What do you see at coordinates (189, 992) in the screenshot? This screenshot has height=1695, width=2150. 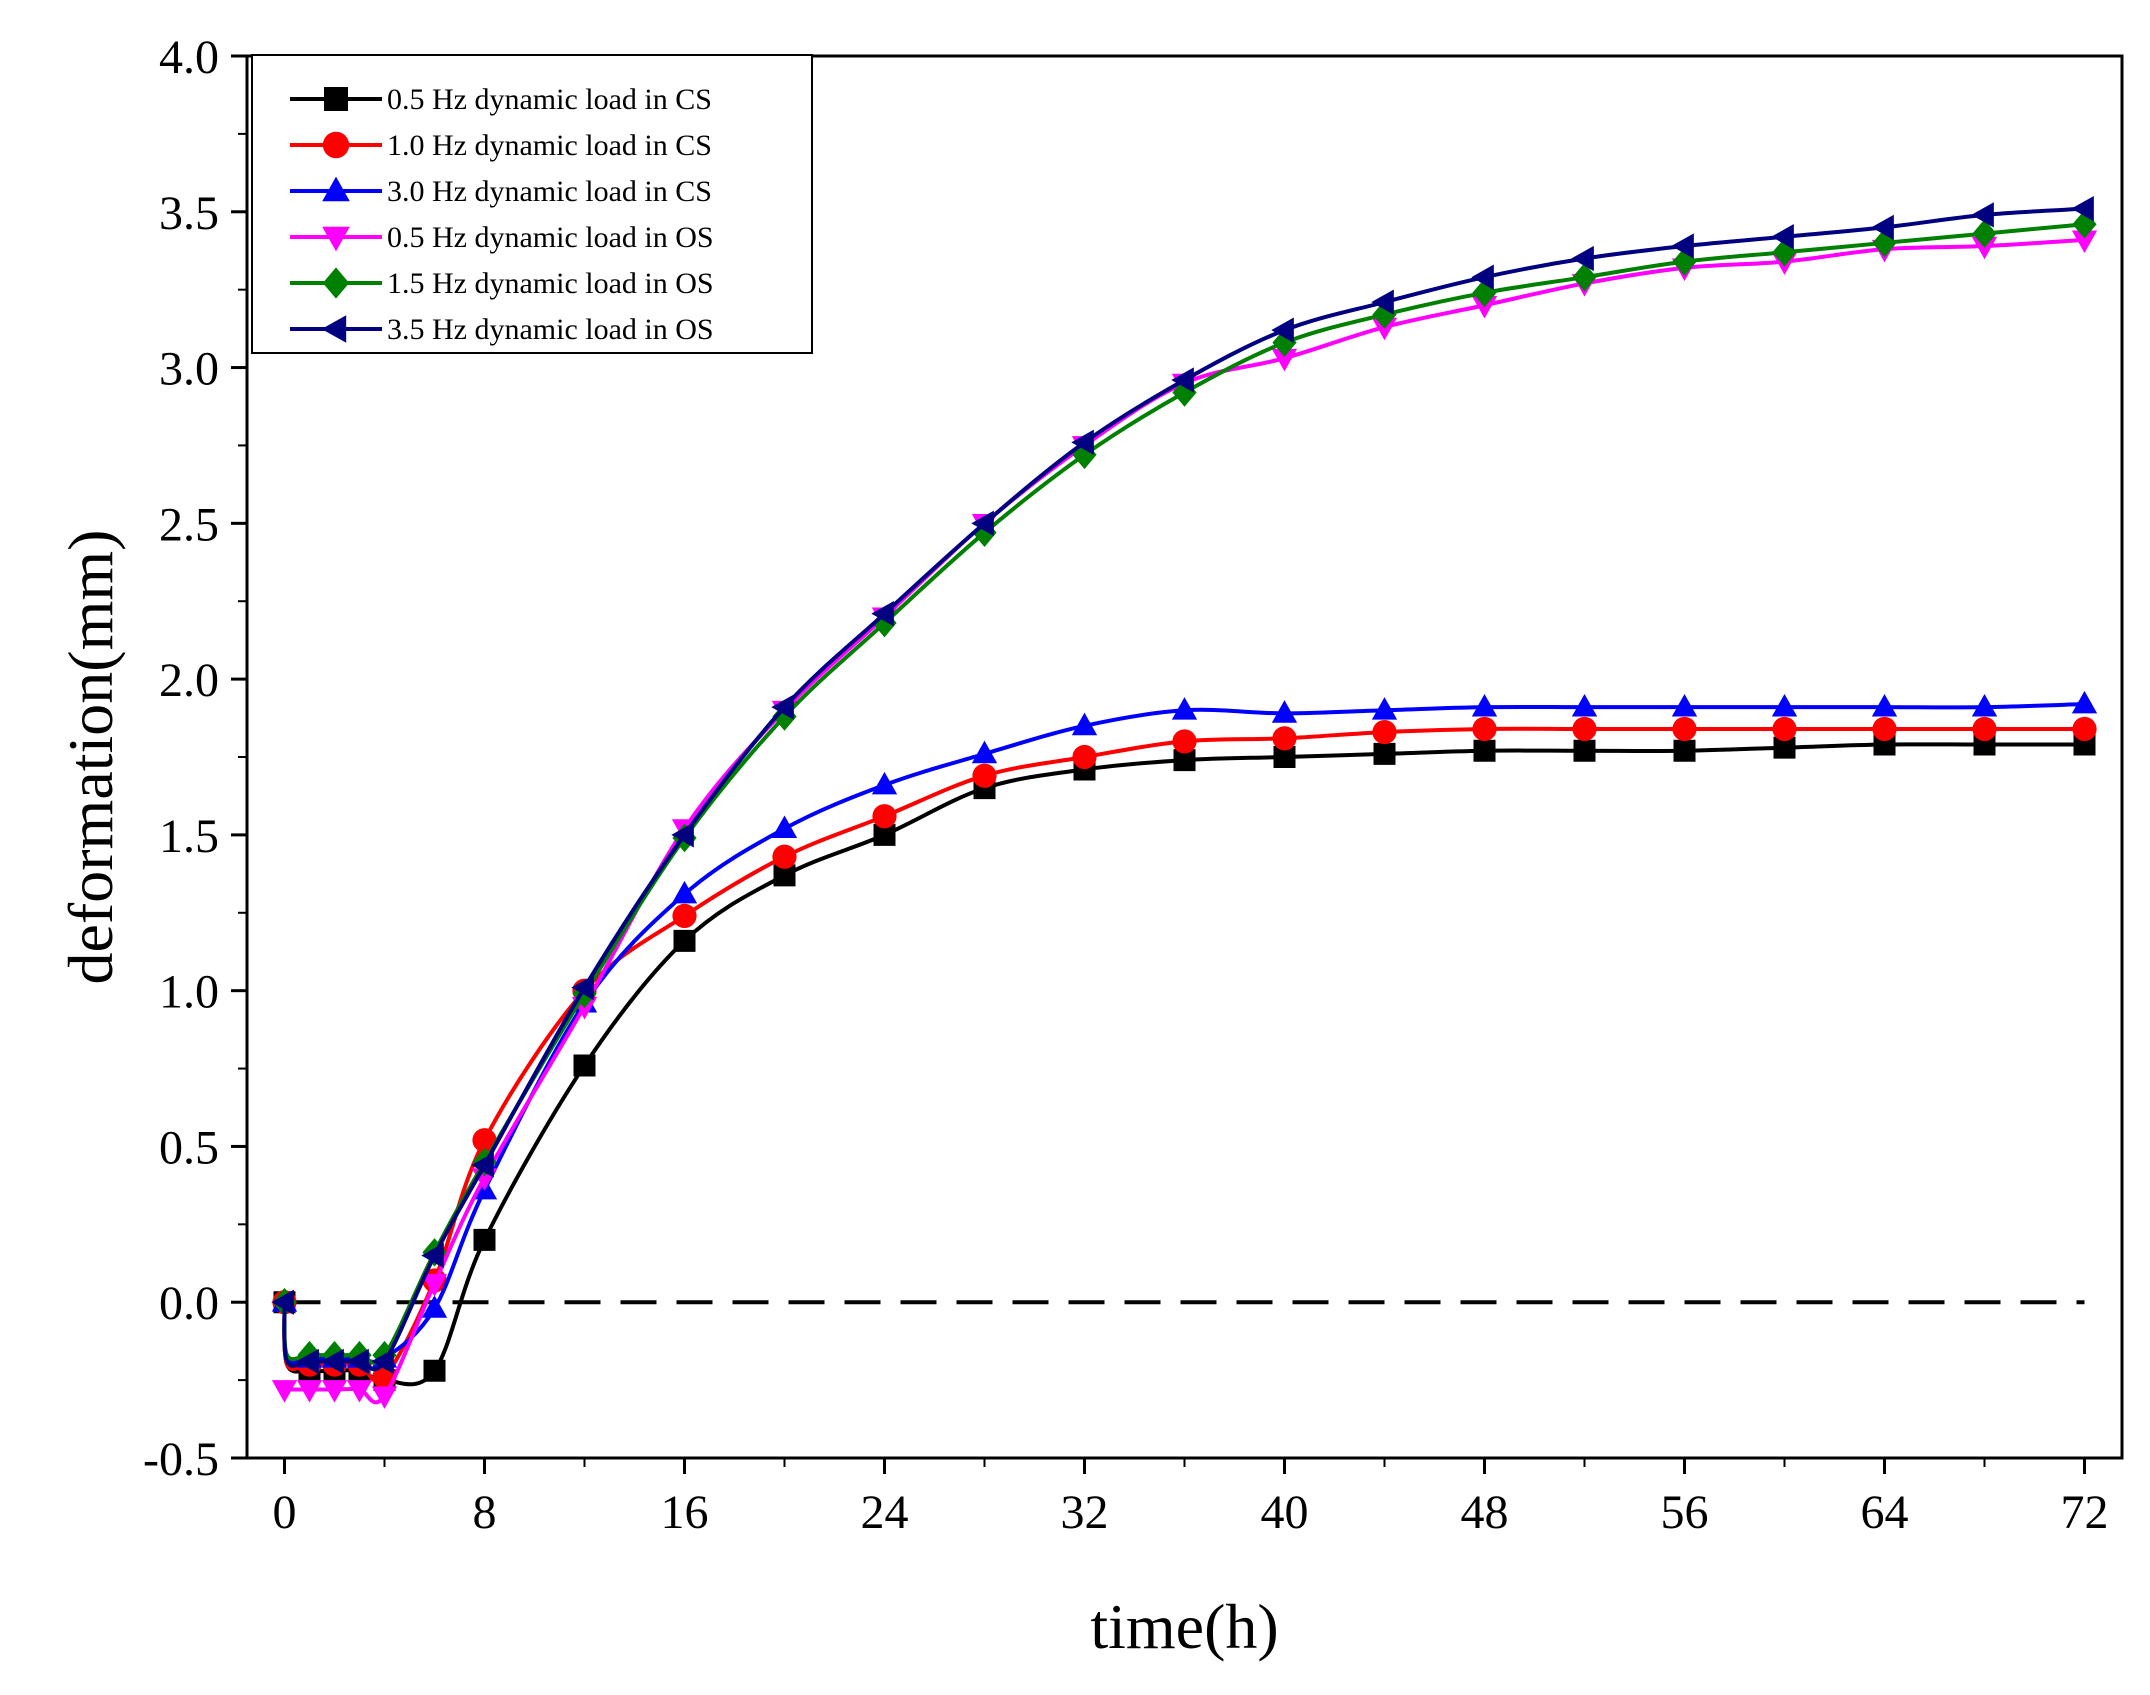 I see `y-tick-label: 1.0` at bounding box center [189, 992].